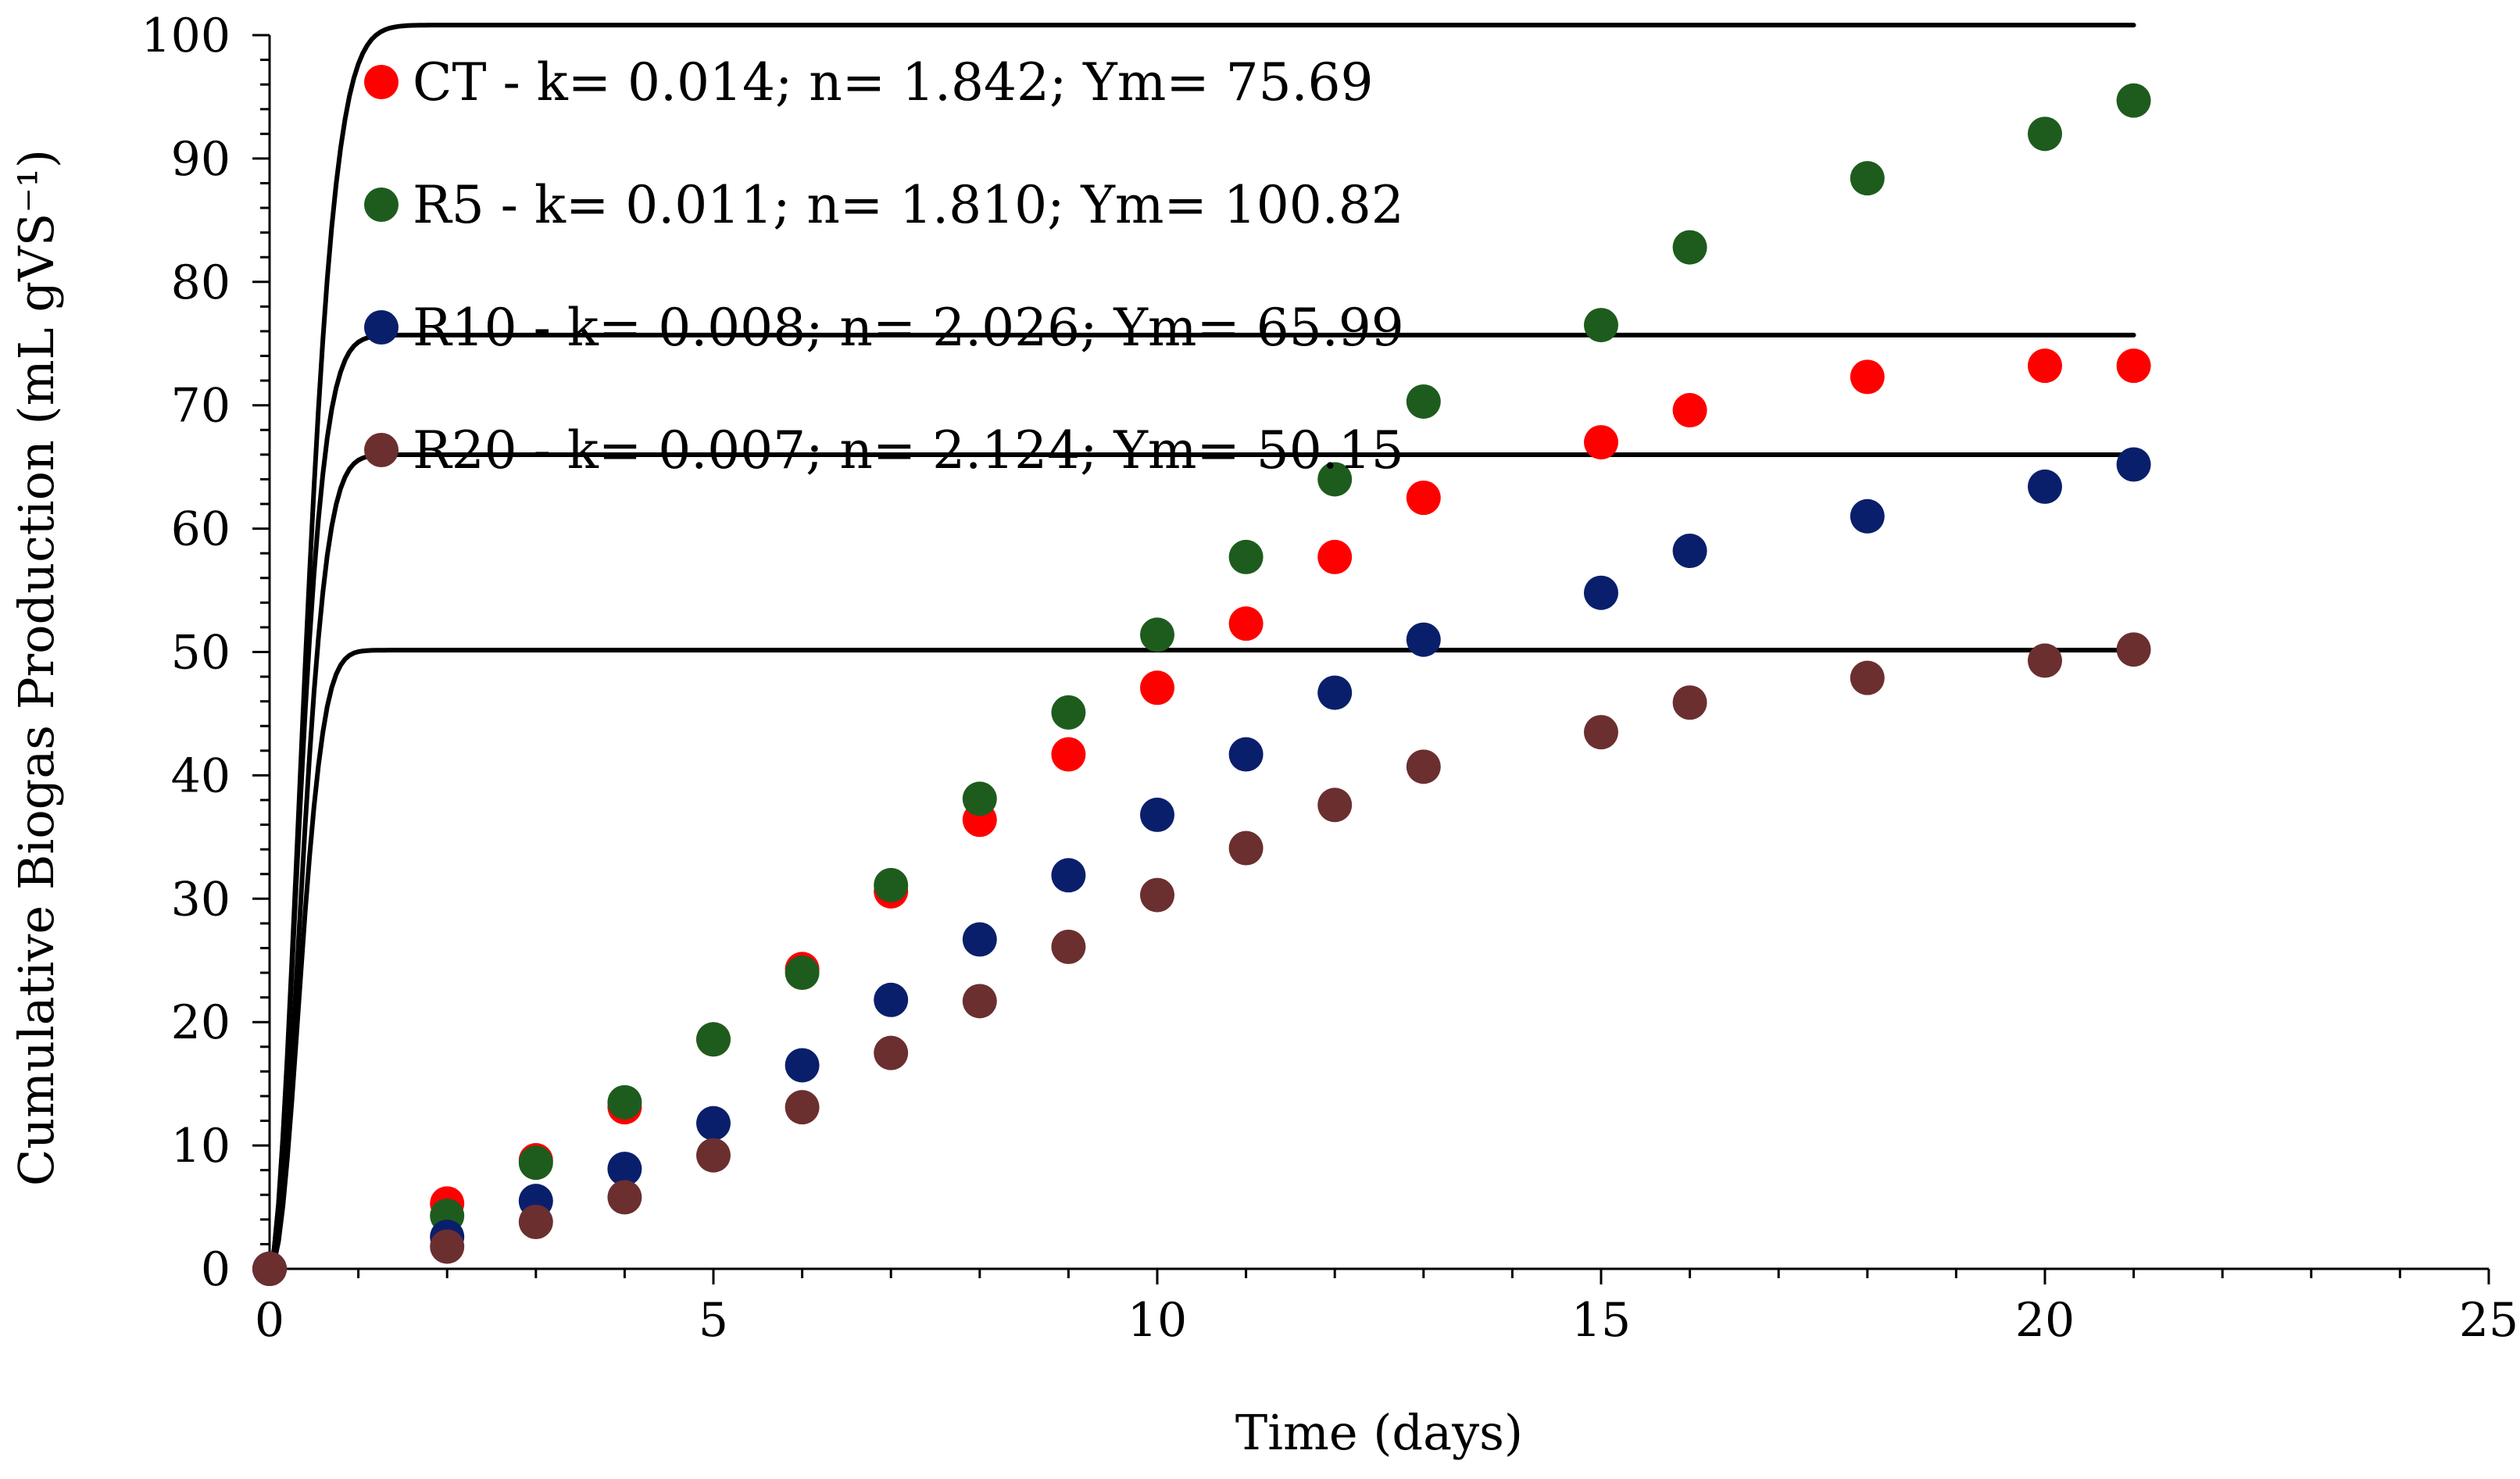 This screenshot has height=1479, width=2520. What do you see at coordinates (216, 1269) in the screenshot?
I see `y-tick-label: 0` at bounding box center [216, 1269].